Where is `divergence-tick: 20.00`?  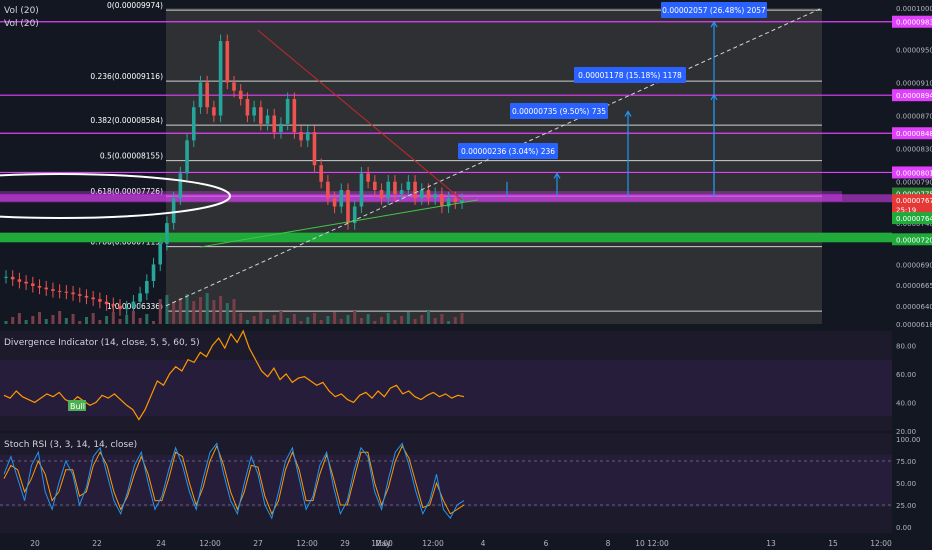
divergence-tick: 20.00 is located at coordinates (906, 432).